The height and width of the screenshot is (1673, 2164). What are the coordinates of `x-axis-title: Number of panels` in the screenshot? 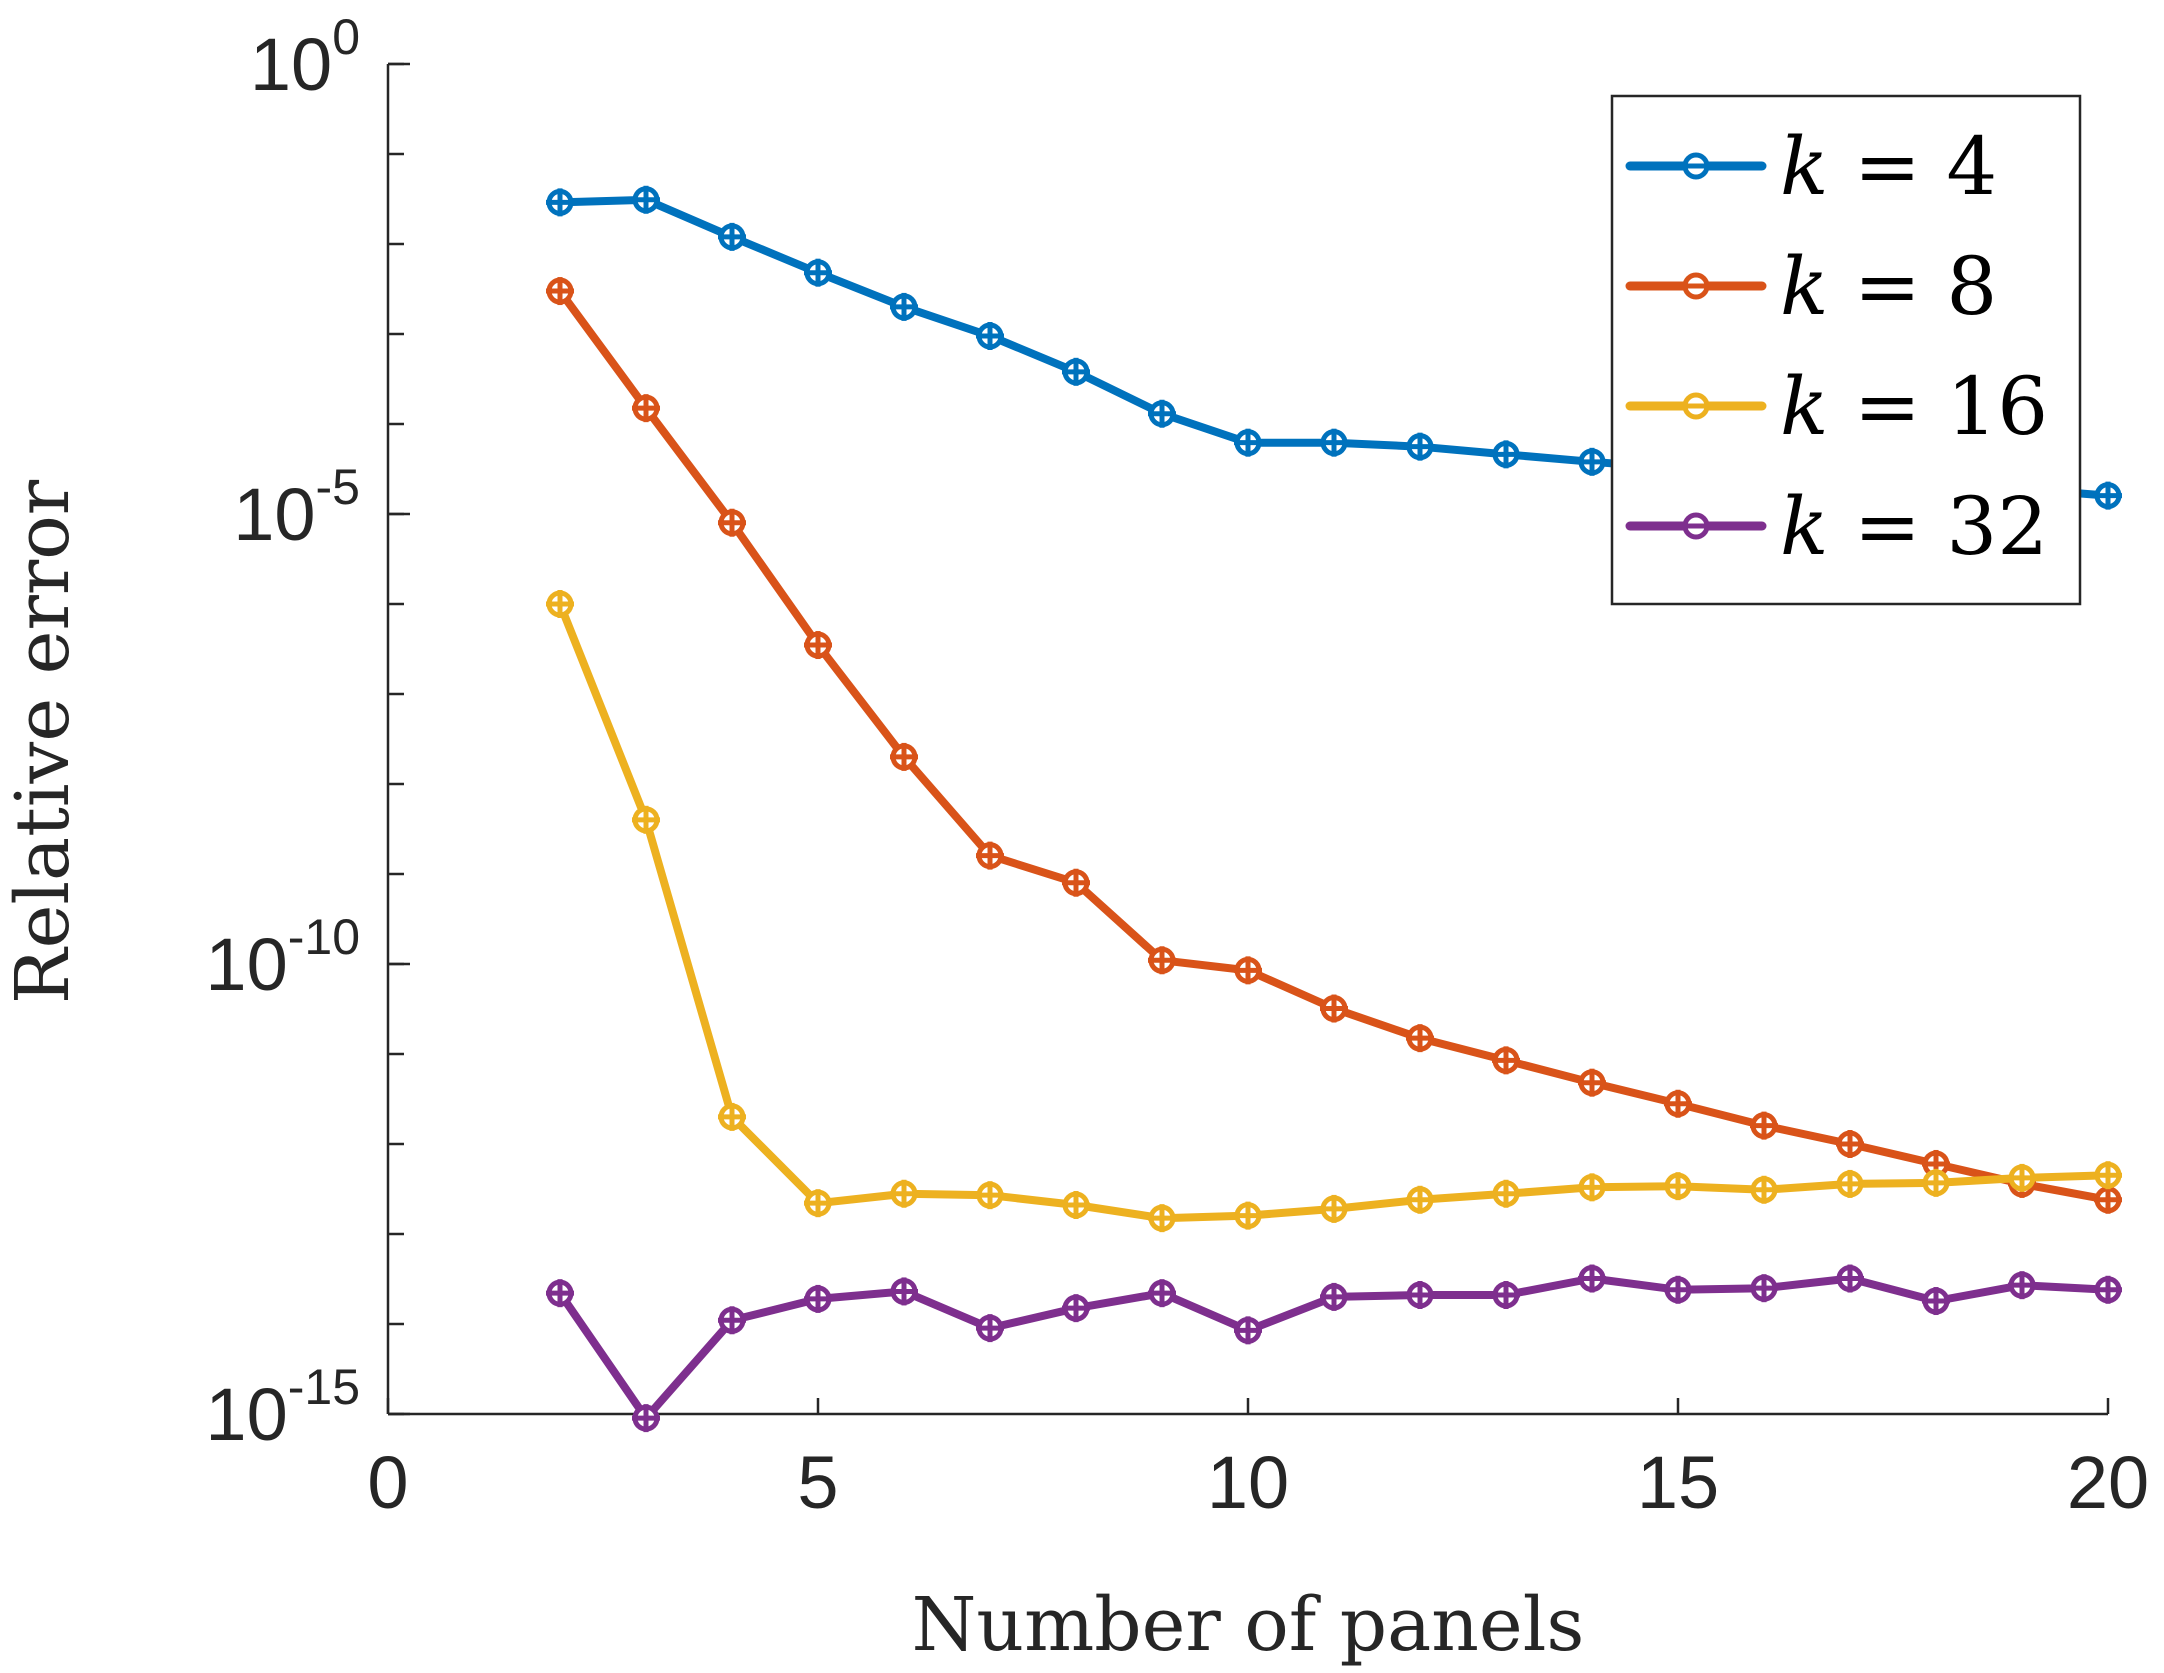 It's located at (1248, 1625).